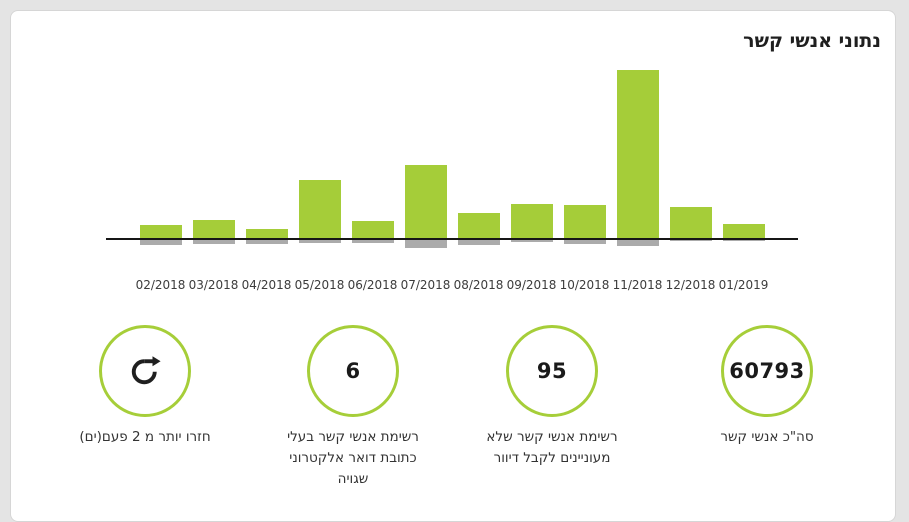 Image resolution: width=909 pixels, height=522 pixels. Describe the element at coordinates (478, 226) in the screenshot. I see `bar-above-08/2018` at that location.